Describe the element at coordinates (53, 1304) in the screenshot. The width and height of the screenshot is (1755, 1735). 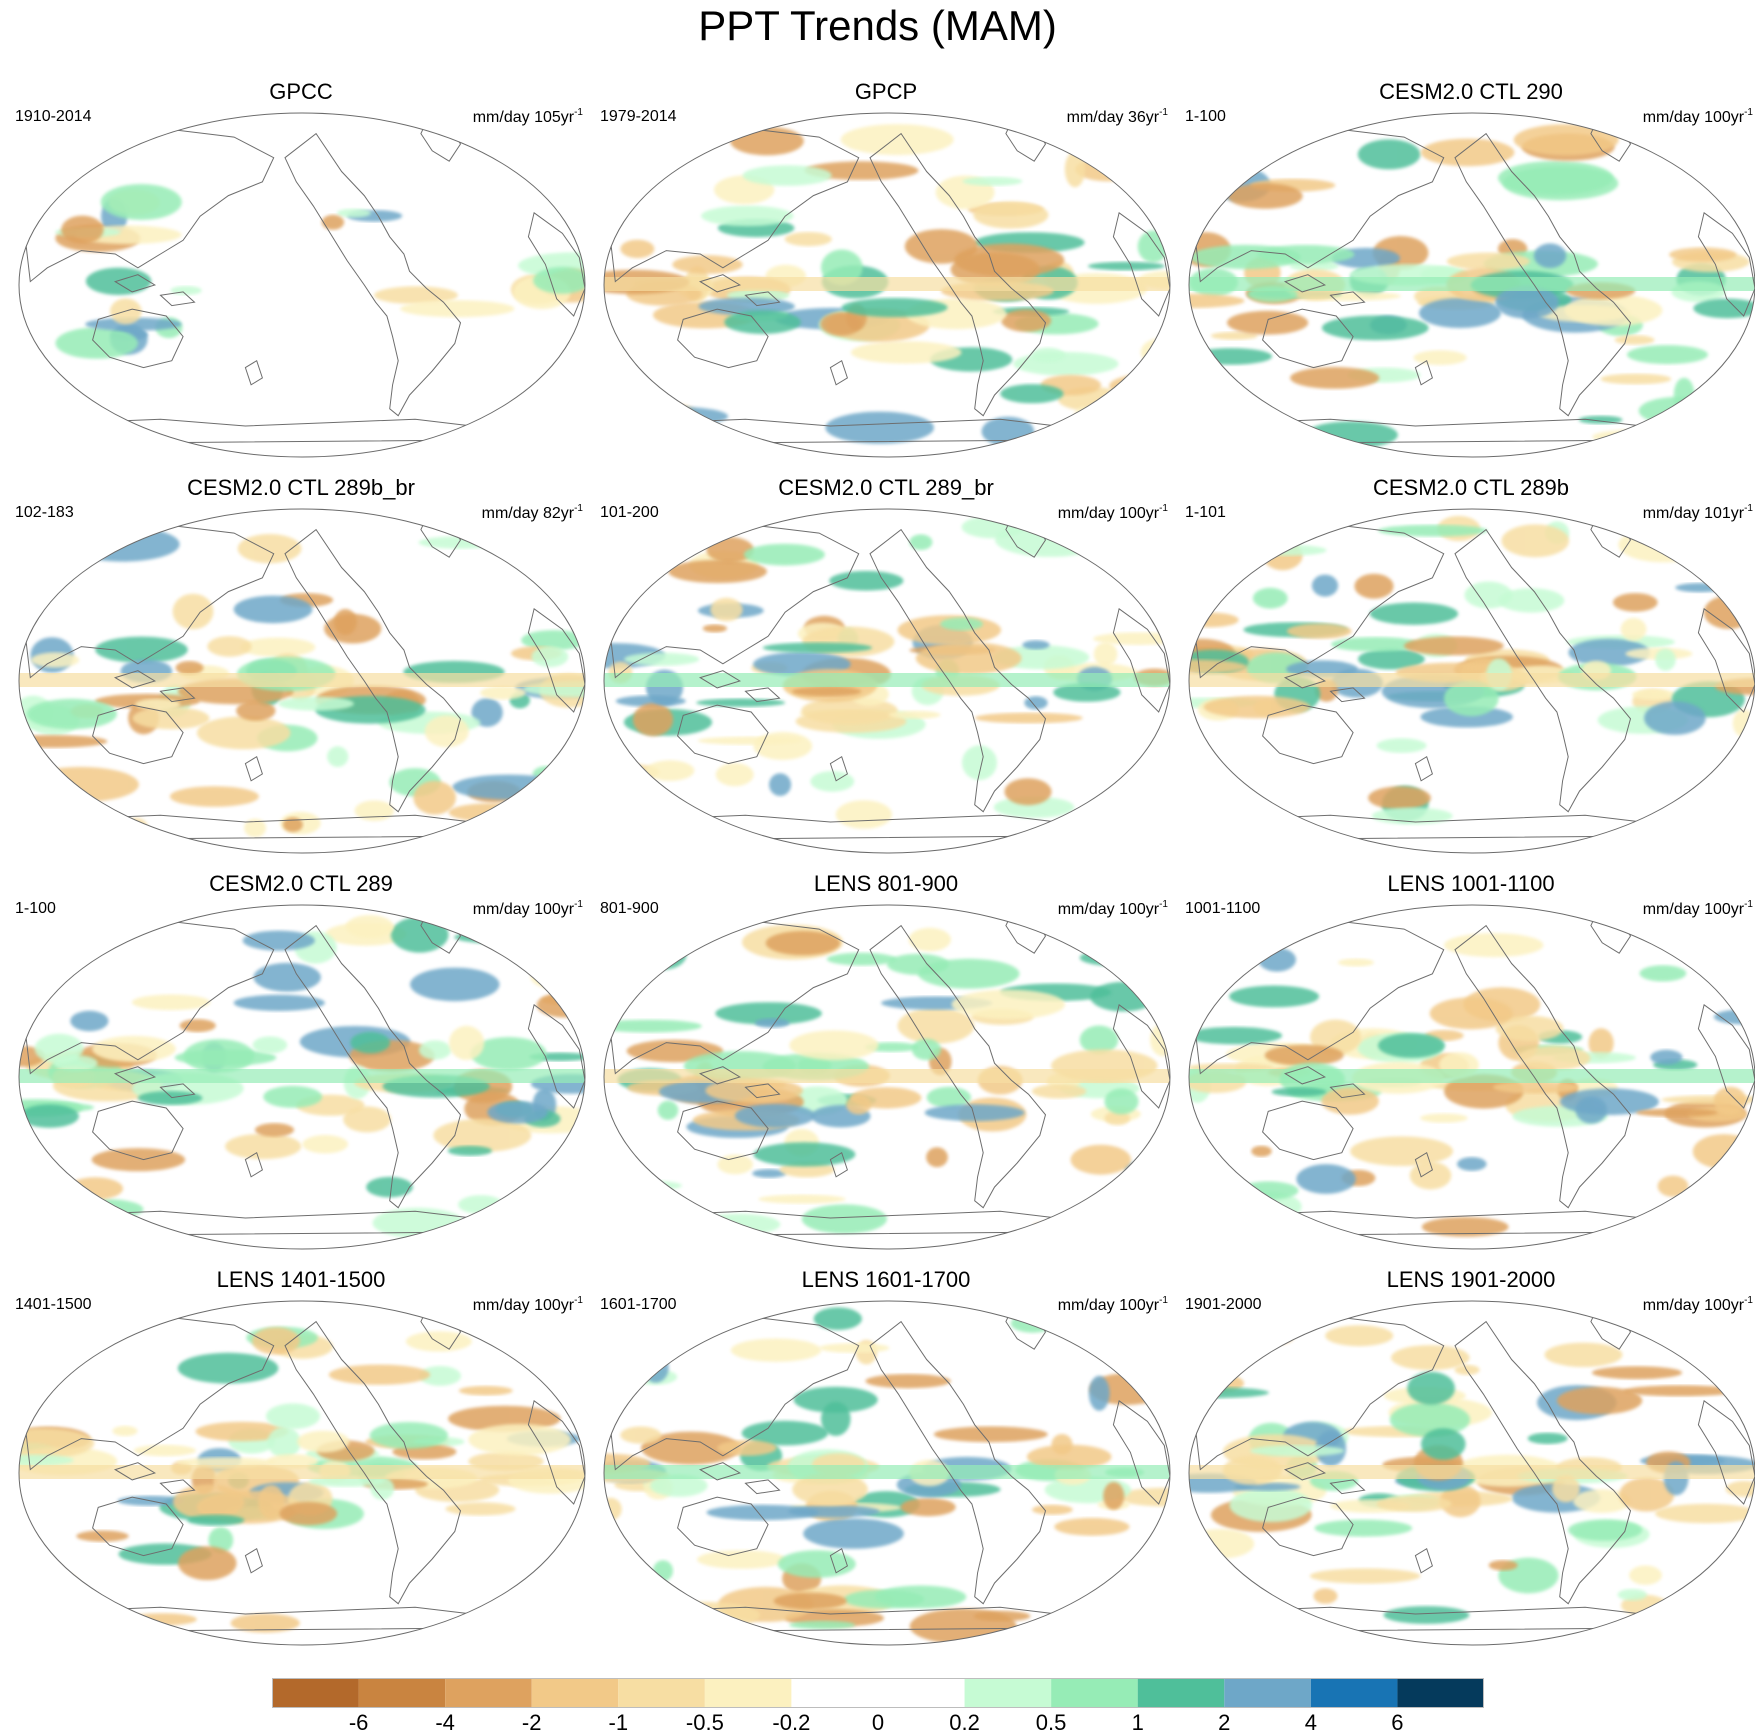
I see `panel-period: 1401-1500` at that location.